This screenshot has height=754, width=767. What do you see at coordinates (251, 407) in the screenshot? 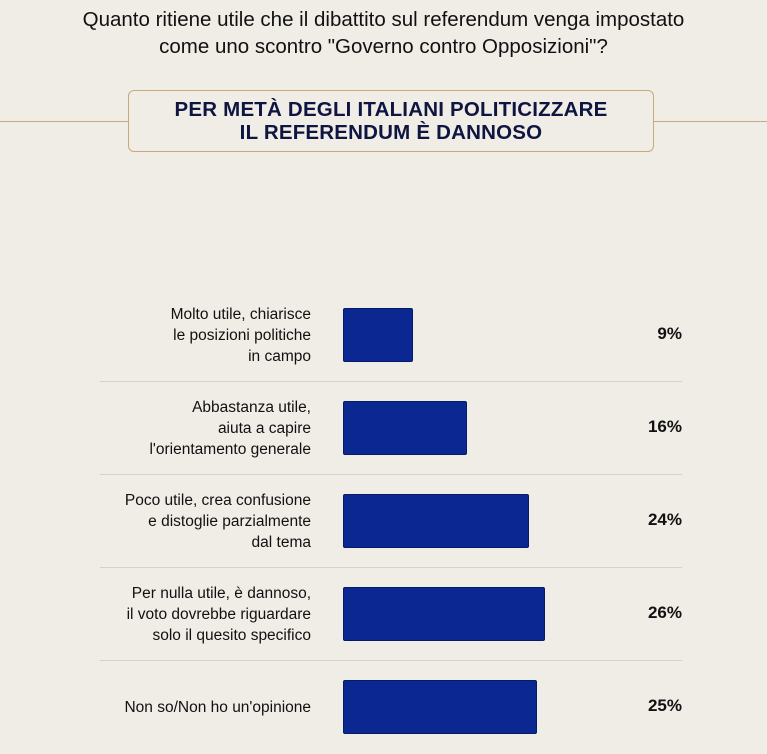
I see `category-label-line: Abbastanza utile,` at bounding box center [251, 407].